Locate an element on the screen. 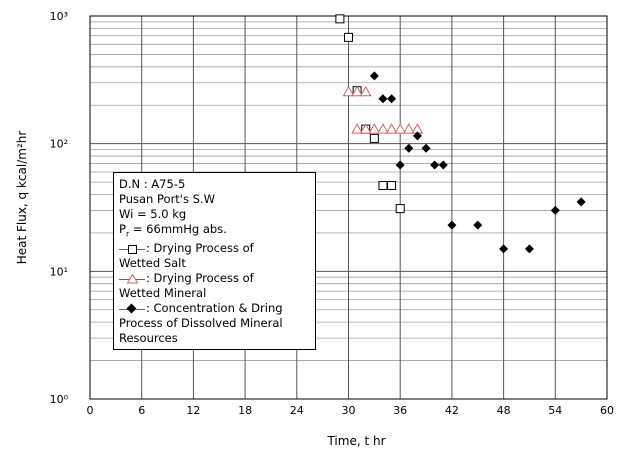 This screenshot has height=452, width=622. legend-line-pressure: Pr = 66mmHg abs. is located at coordinates (215, 231).